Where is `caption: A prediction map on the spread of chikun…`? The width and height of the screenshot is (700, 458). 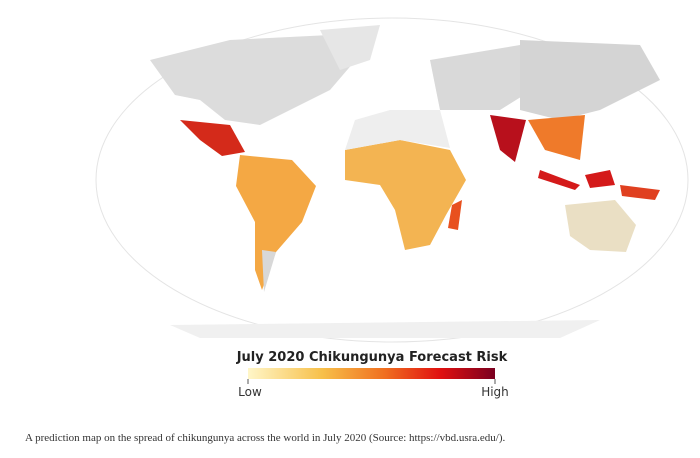 caption: A prediction map on the spread of chikun… is located at coordinates (265, 438).